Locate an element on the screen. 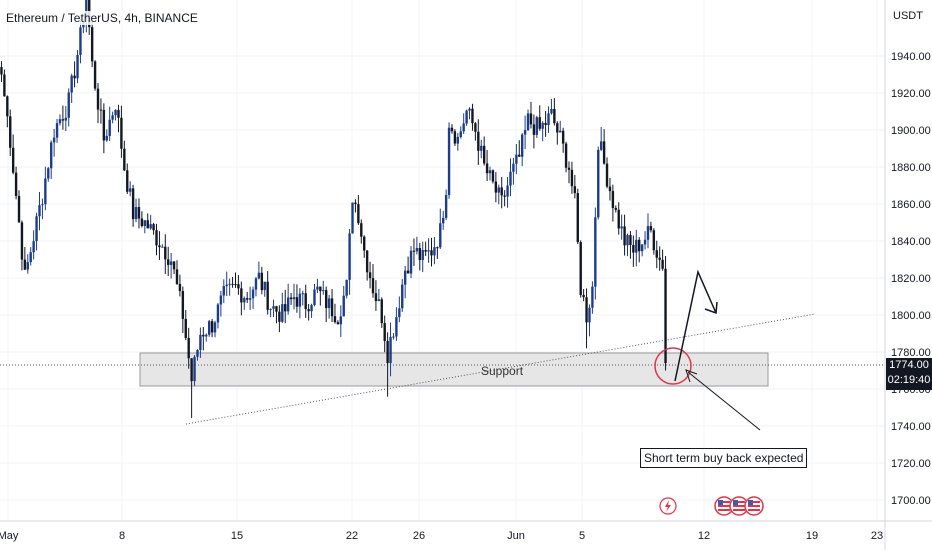  y-tick-label: 1700.00 is located at coordinates (911, 501).